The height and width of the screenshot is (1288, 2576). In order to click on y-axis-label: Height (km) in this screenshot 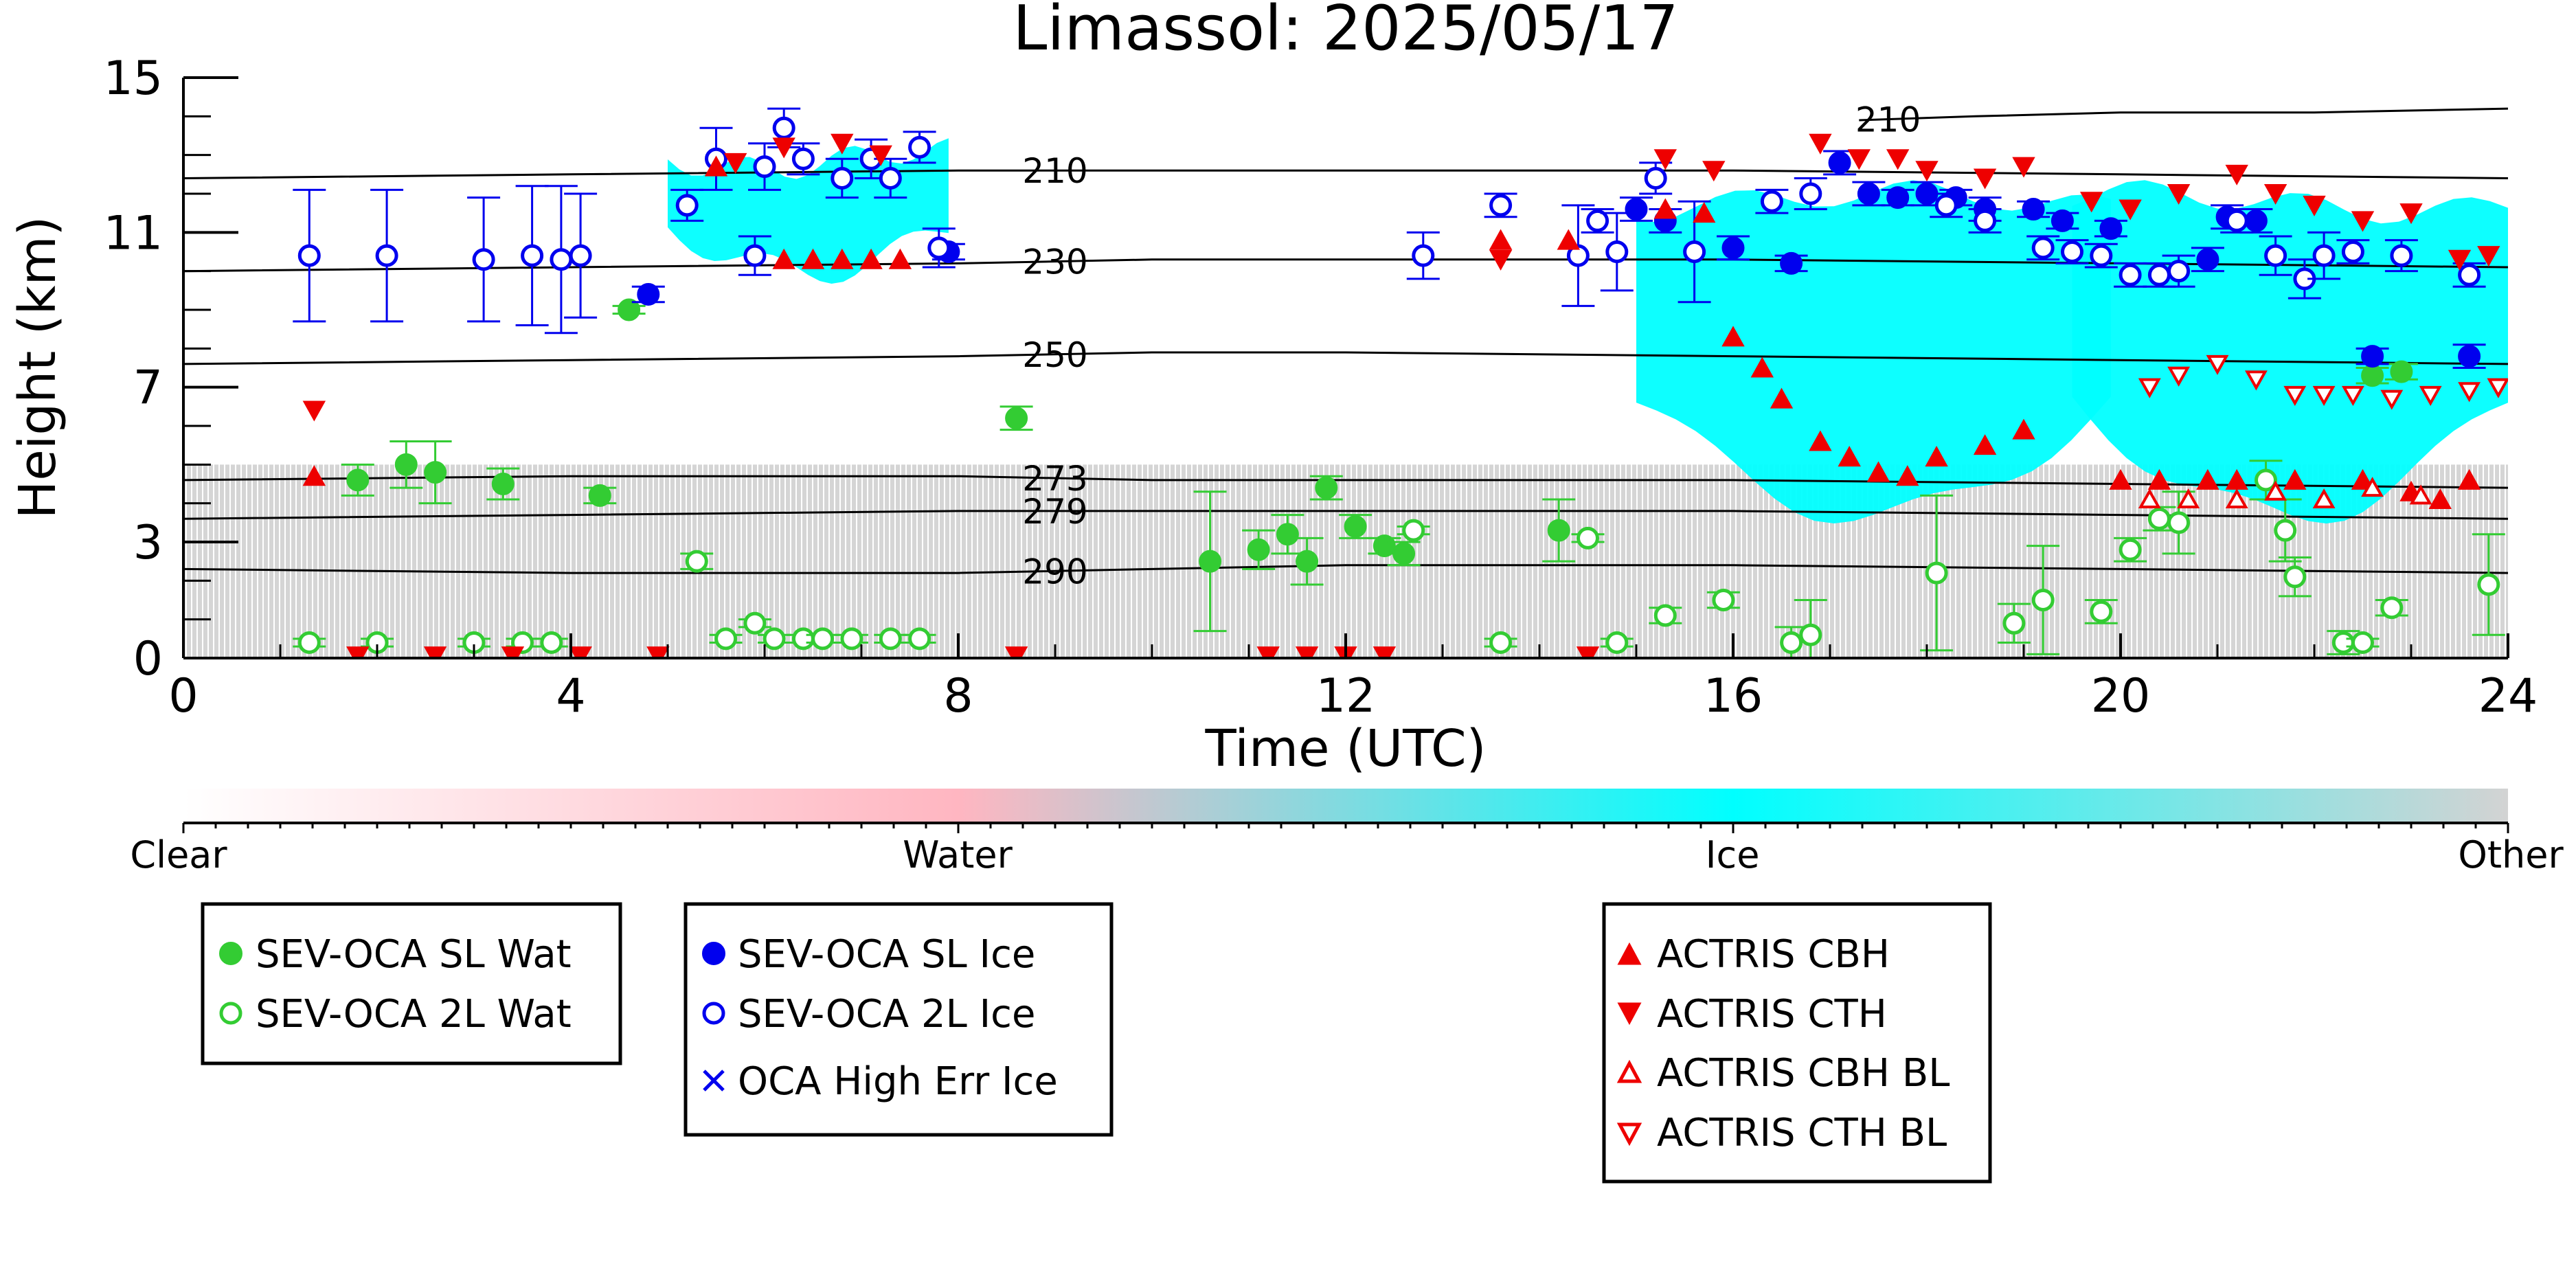, I will do `click(37, 367)`.